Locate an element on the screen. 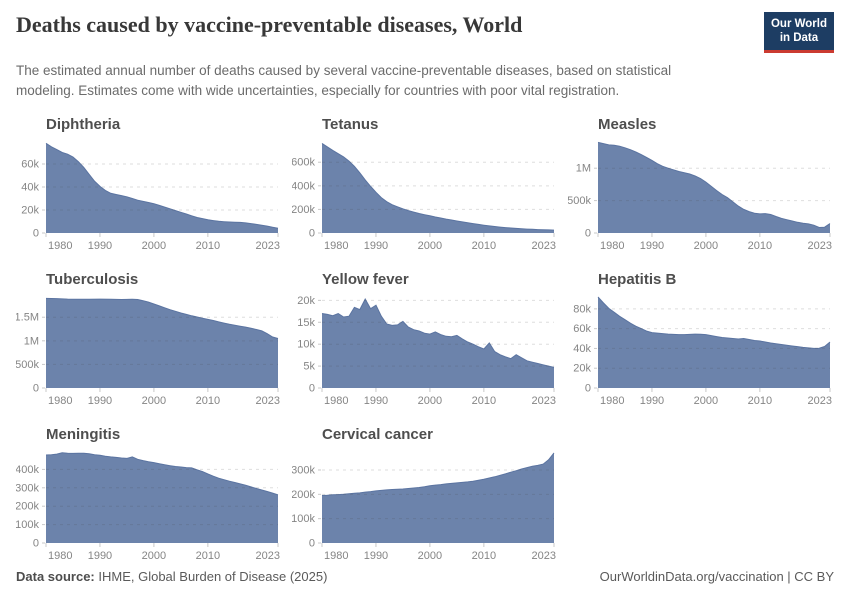  data-source-label: Data source: is located at coordinates (55, 576).